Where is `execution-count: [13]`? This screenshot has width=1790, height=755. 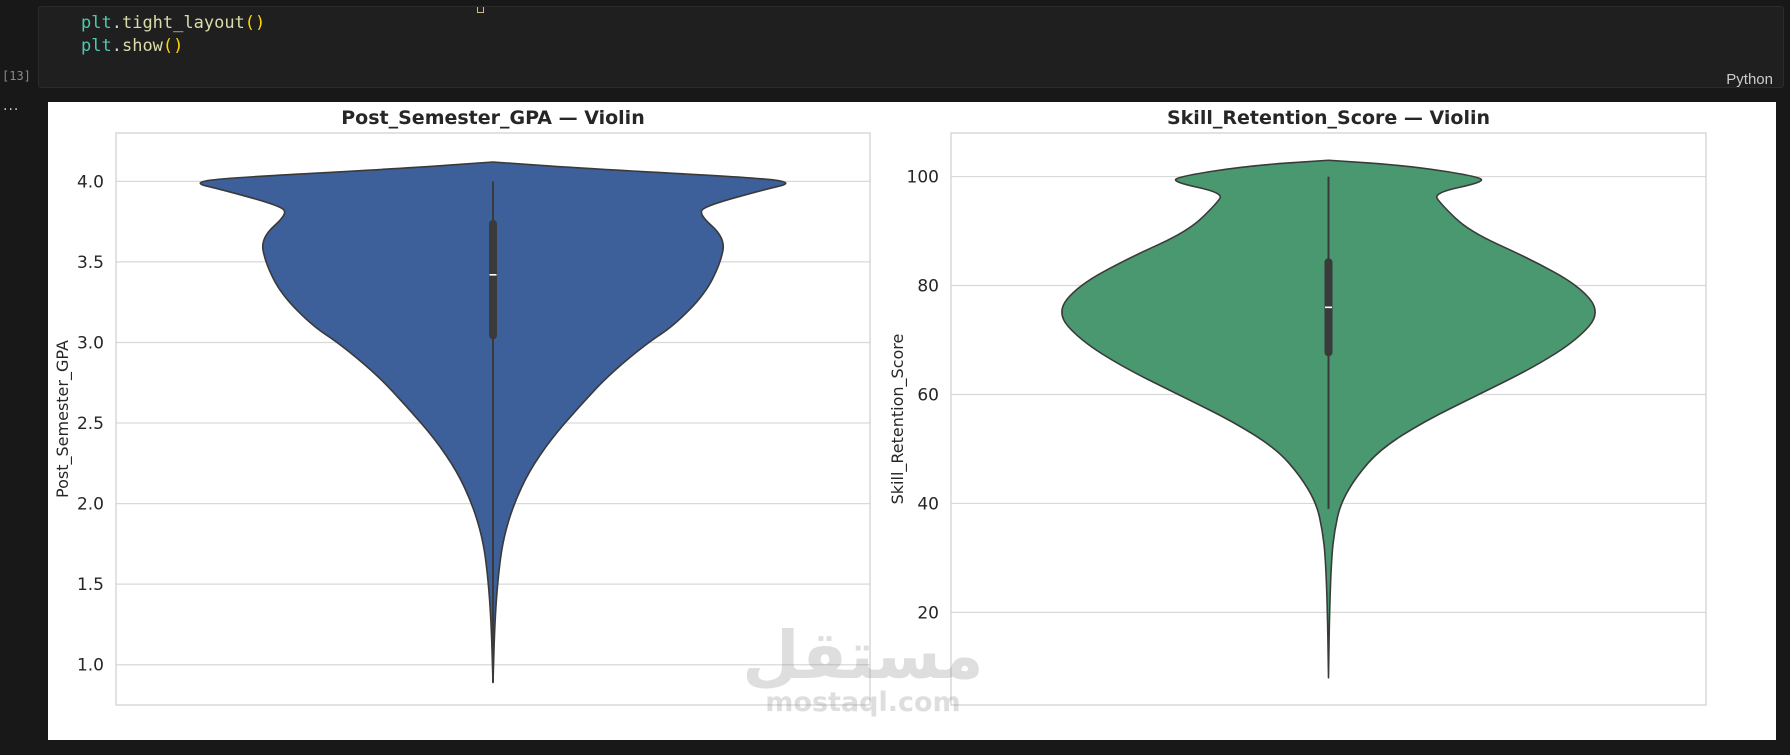
execution-count: [13] is located at coordinates (16, 76).